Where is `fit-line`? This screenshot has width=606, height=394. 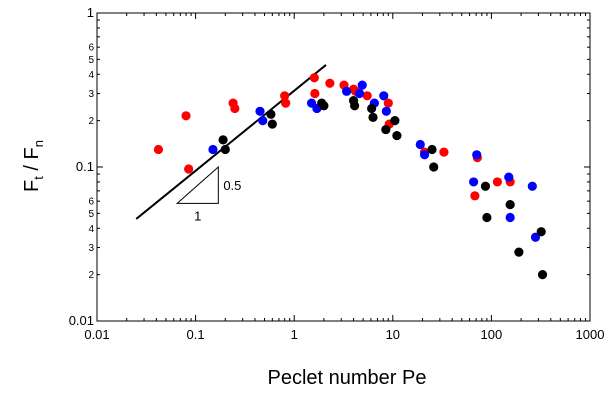 fit-line is located at coordinates (231, 142).